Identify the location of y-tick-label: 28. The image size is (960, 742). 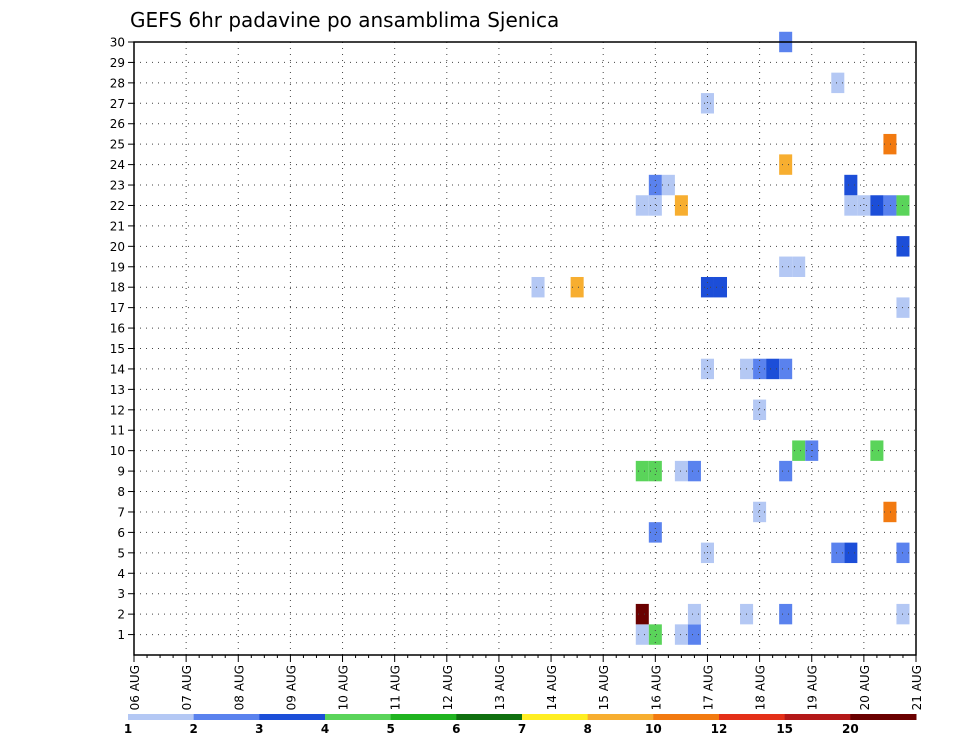
(117, 83).